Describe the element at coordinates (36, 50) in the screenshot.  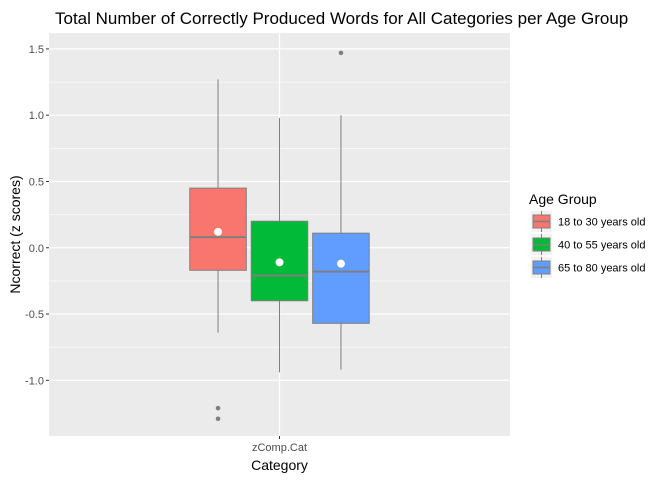
I see `y-tick-label: 1.5` at that location.